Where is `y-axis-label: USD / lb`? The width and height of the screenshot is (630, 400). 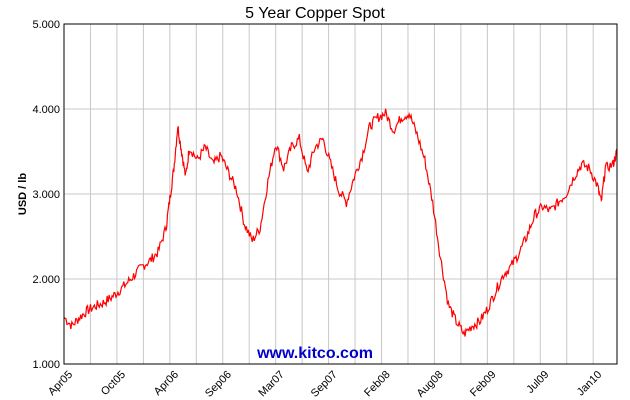 y-axis-label: USD / lb is located at coordinates (23, 194).